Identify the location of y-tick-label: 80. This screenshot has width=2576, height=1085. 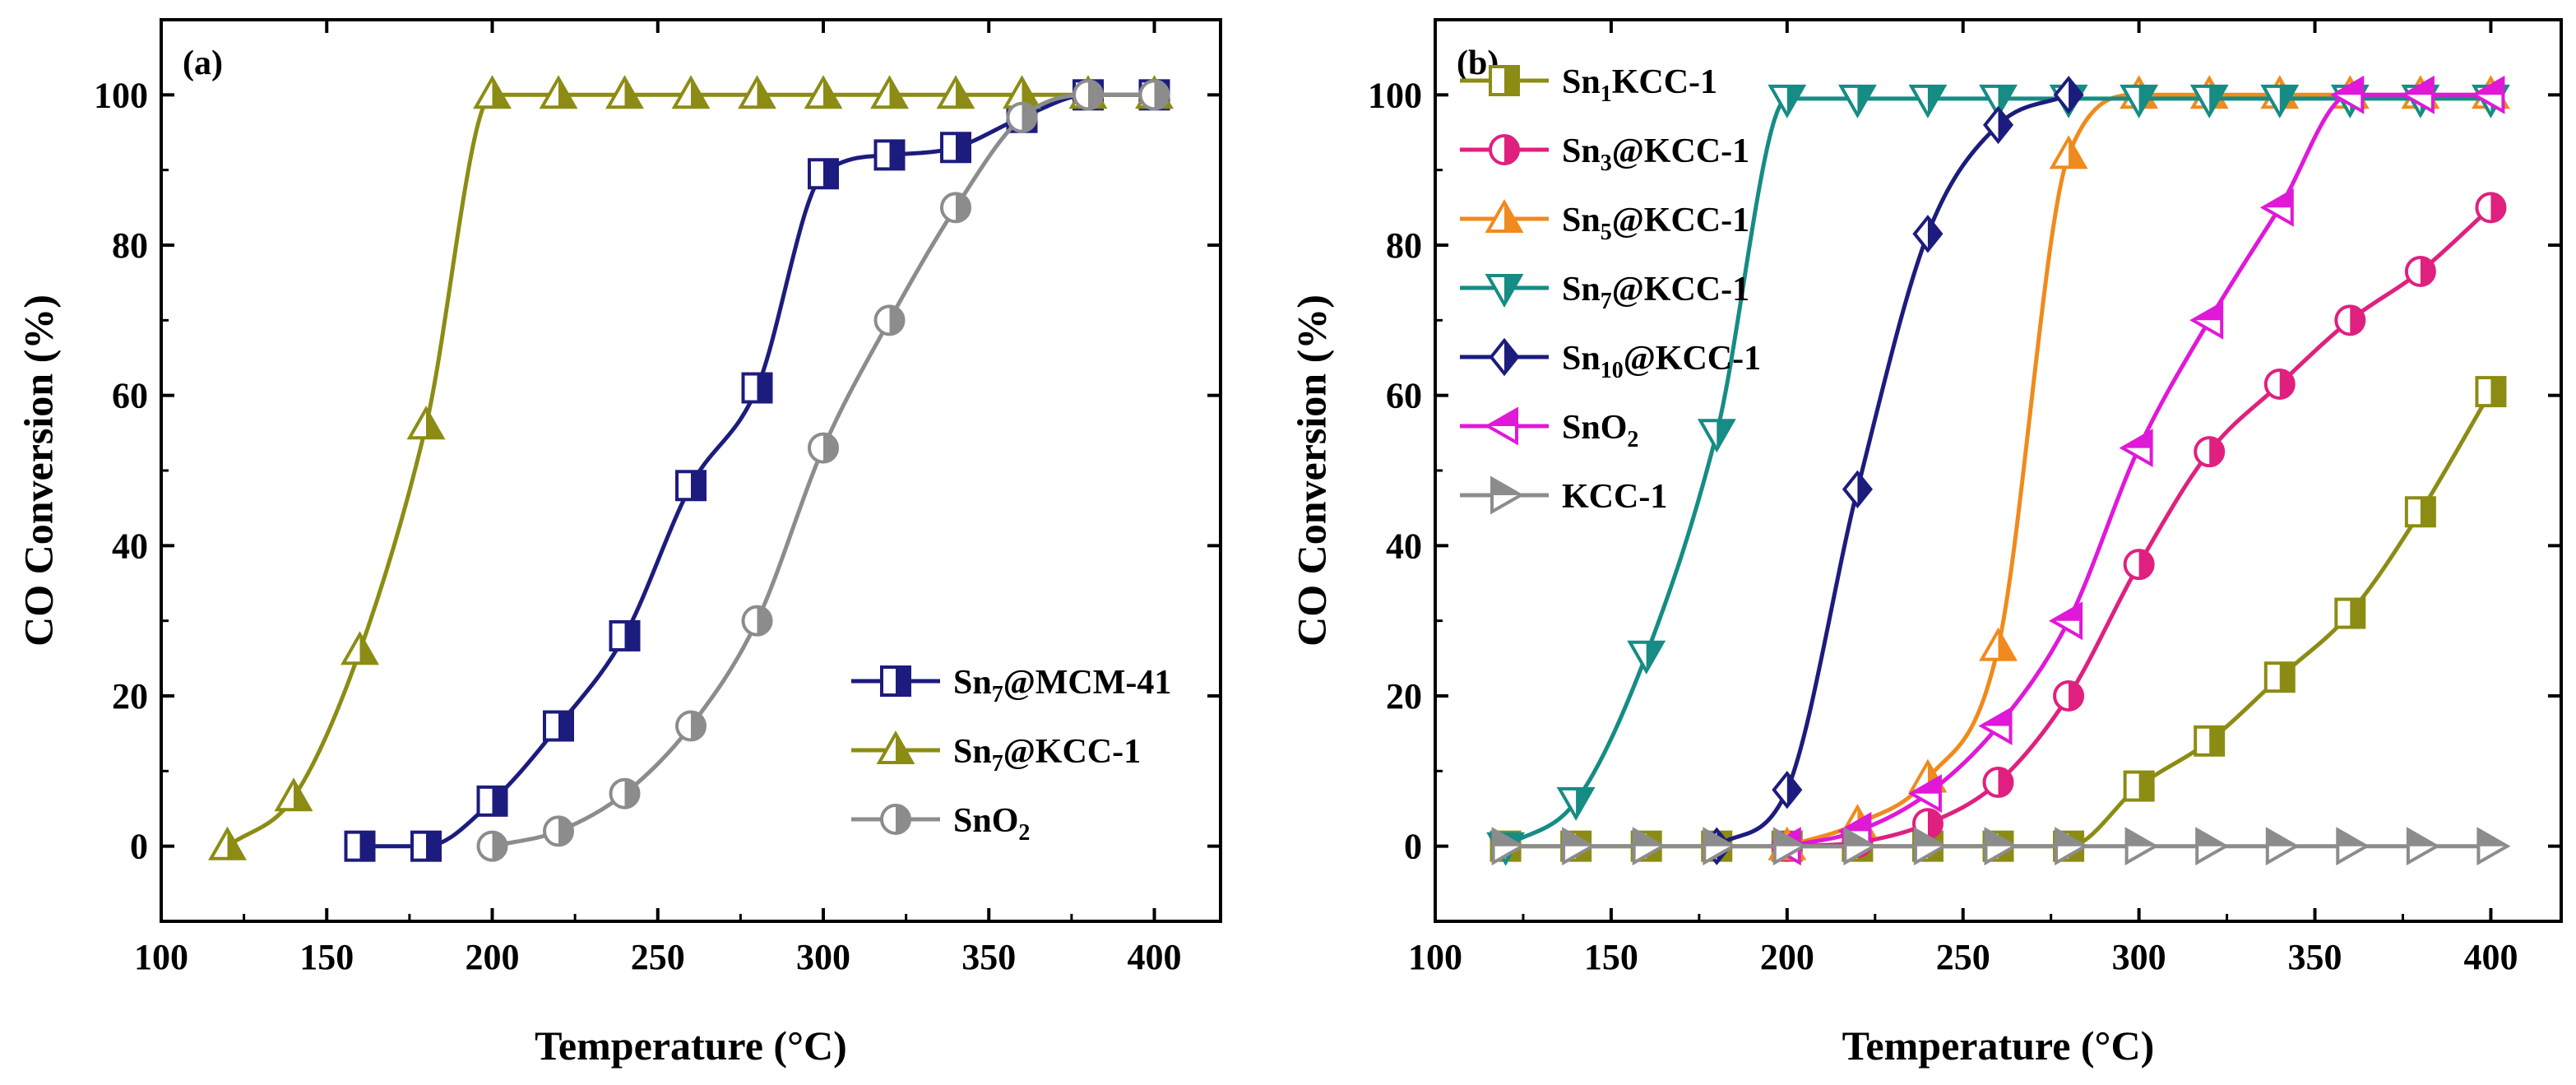
(130, 246).